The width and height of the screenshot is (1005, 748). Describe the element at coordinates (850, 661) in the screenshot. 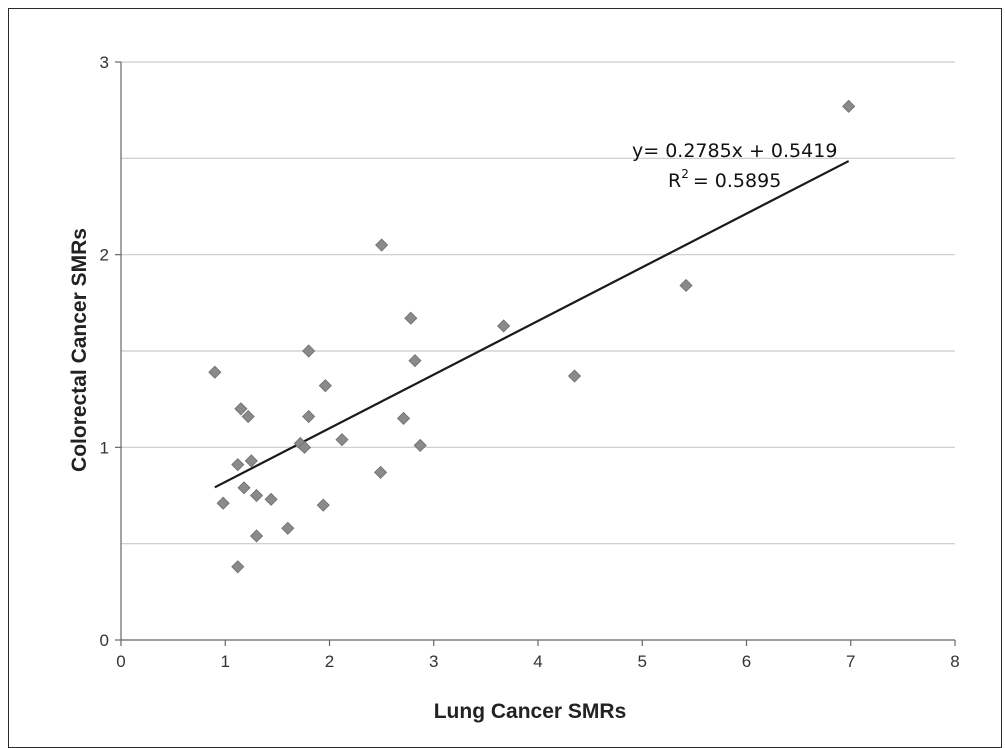

I see `x-tick-label: 7` at that location.